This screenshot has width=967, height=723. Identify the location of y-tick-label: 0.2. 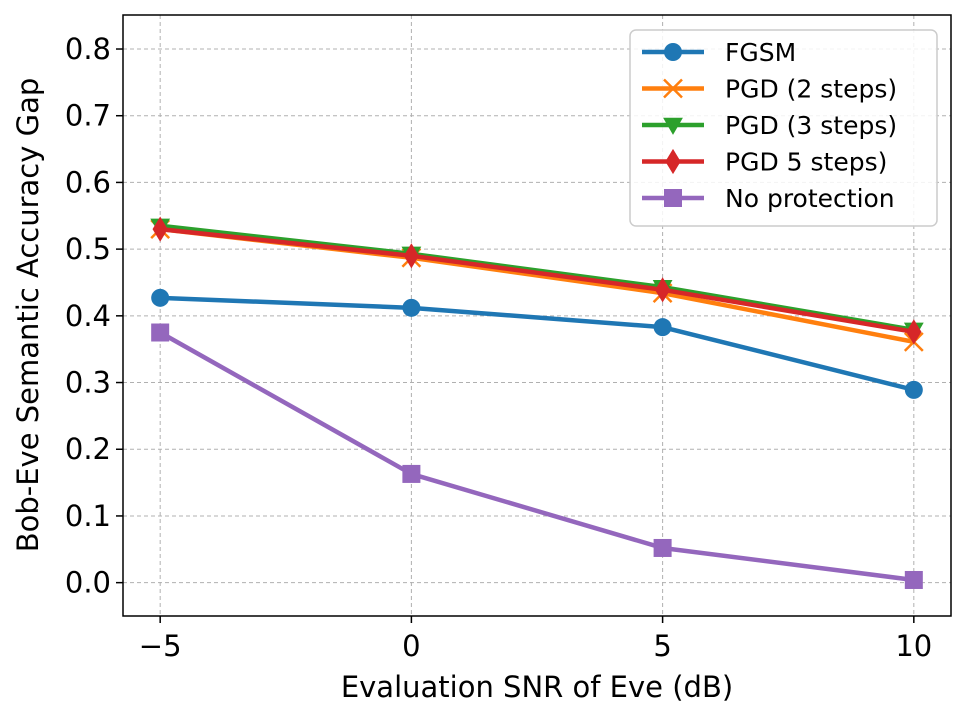
(88, 449).